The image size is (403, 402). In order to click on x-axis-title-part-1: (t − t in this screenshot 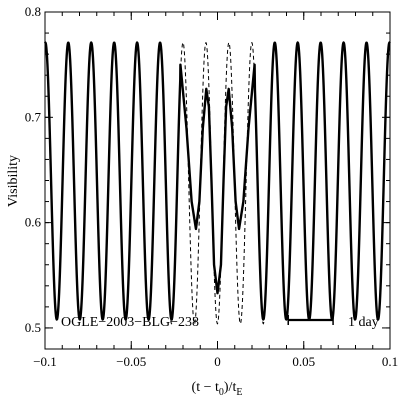, I will do `click(205, 387)`.